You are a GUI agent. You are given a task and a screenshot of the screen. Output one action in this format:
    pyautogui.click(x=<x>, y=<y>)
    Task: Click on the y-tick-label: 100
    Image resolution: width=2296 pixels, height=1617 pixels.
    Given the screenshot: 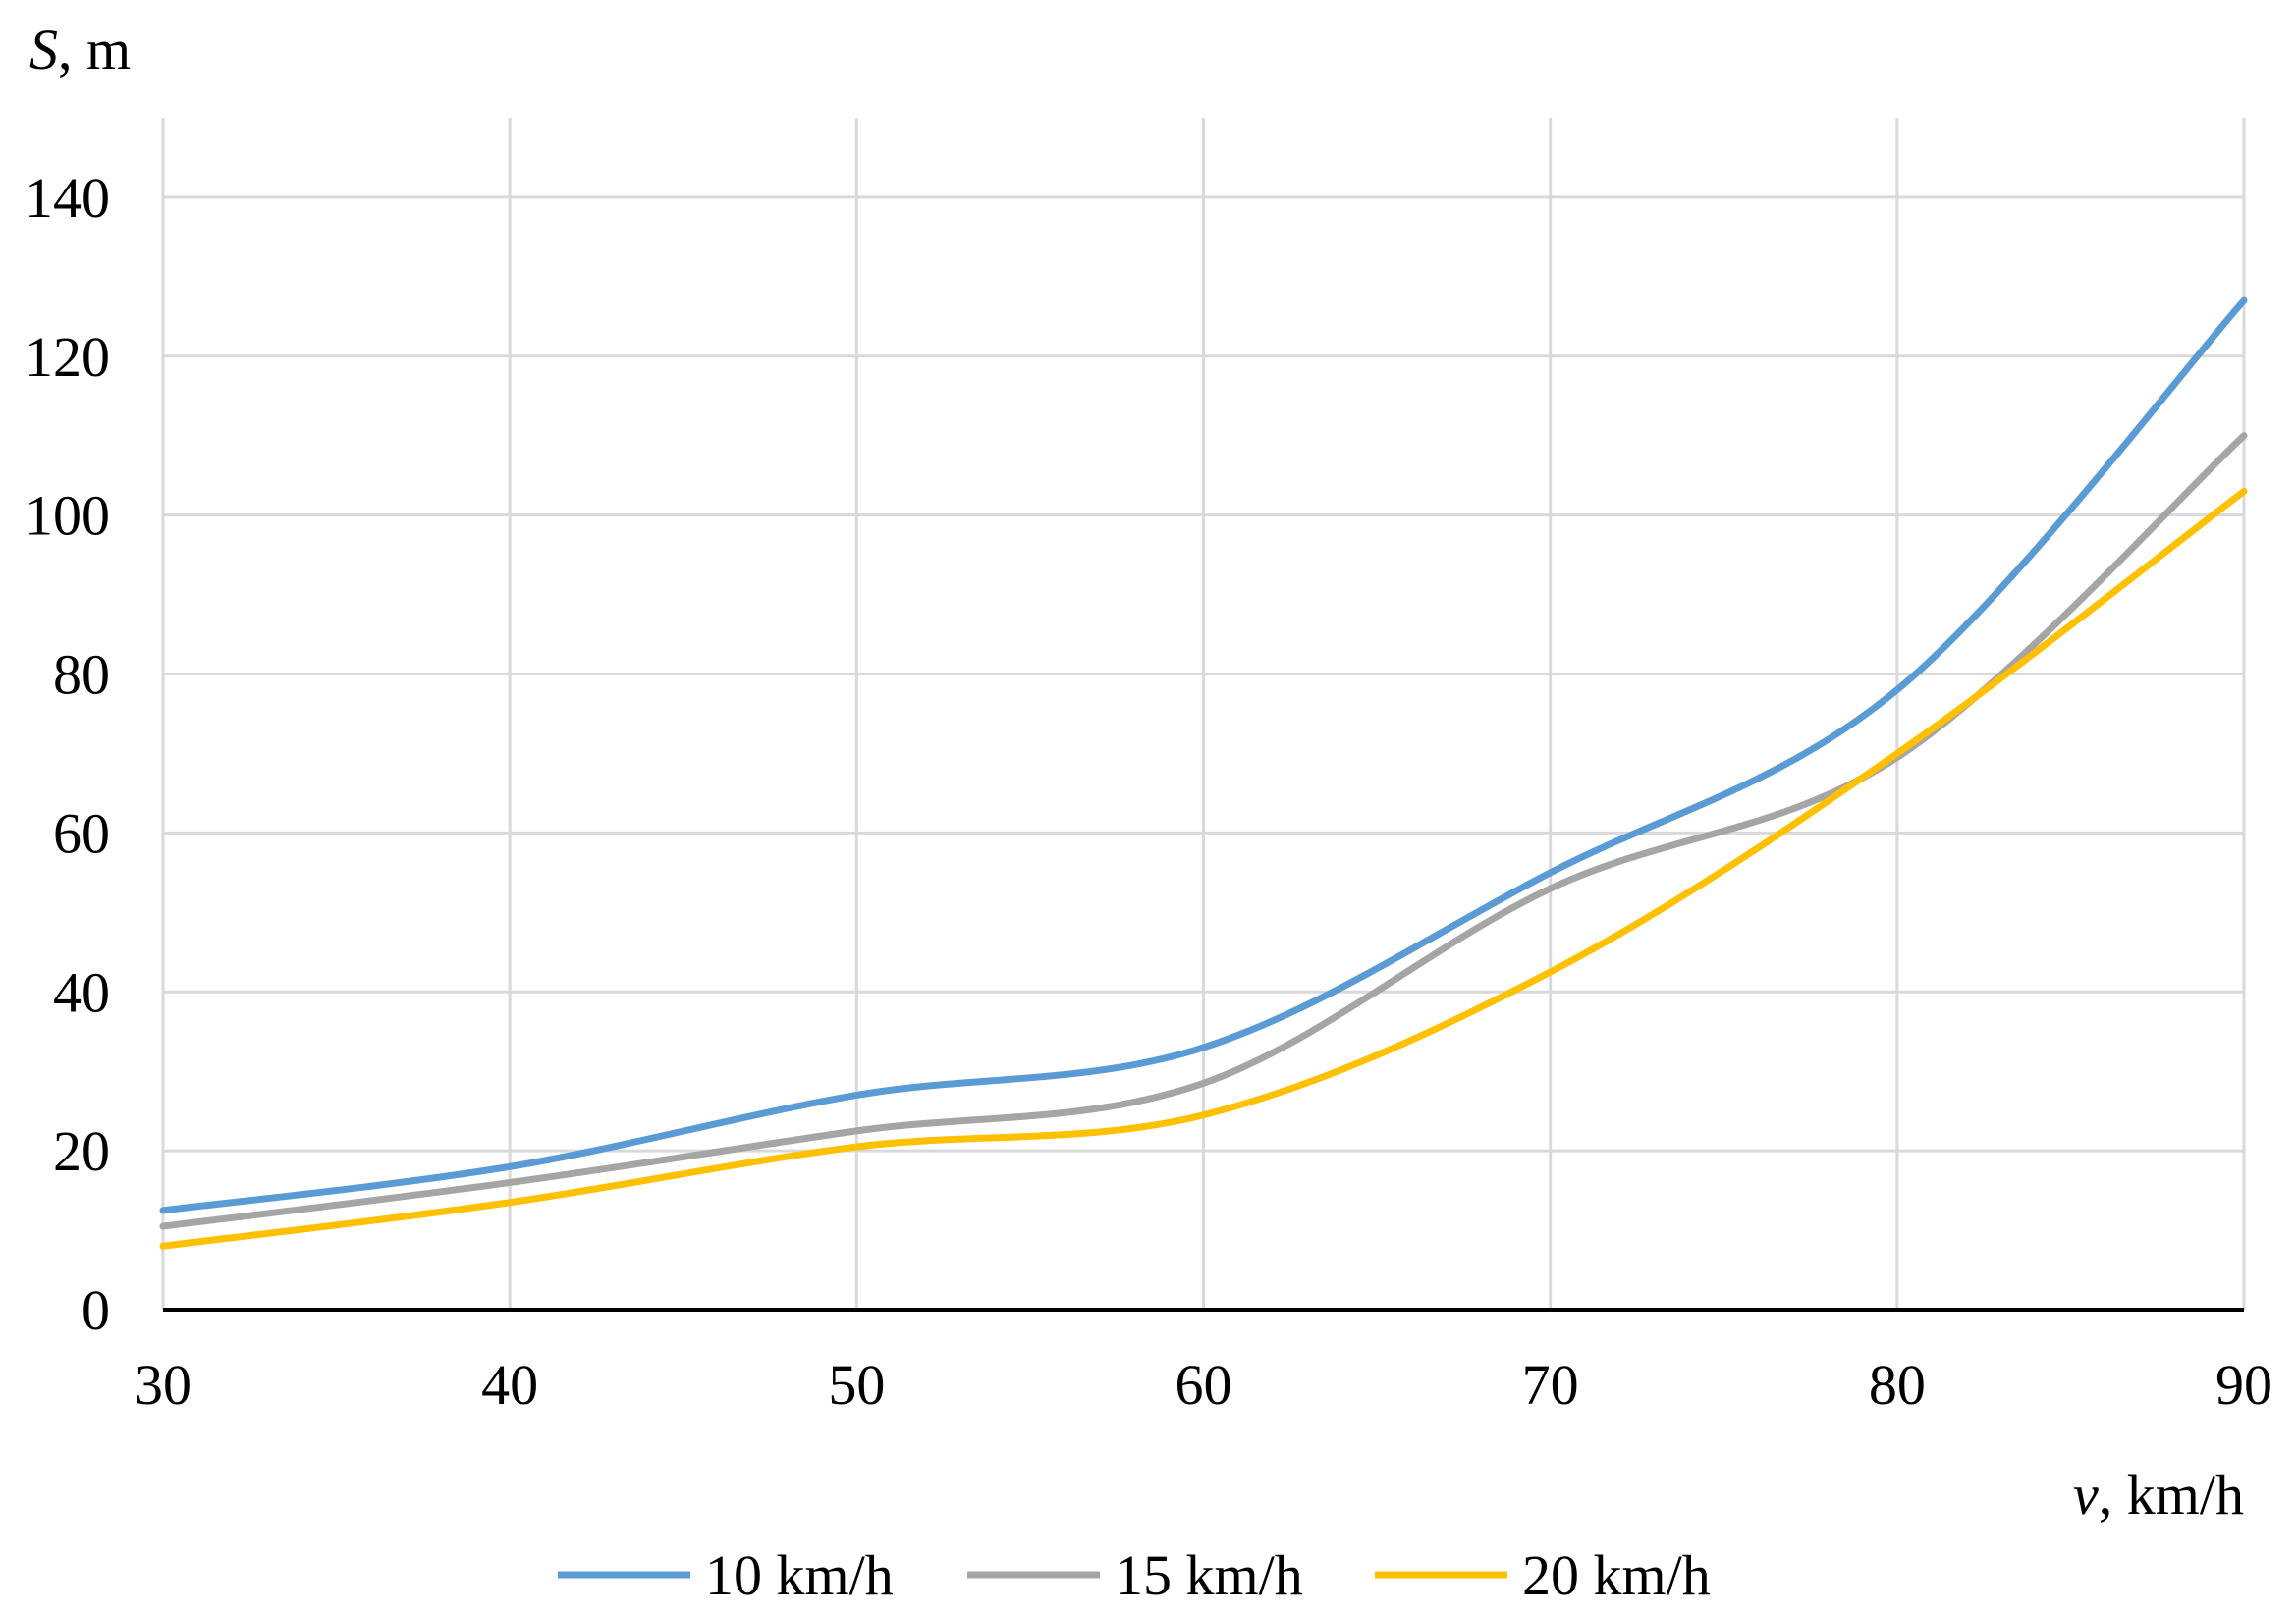 What is the action you would take?
    pyautogui.click(x=67, y=516)
    